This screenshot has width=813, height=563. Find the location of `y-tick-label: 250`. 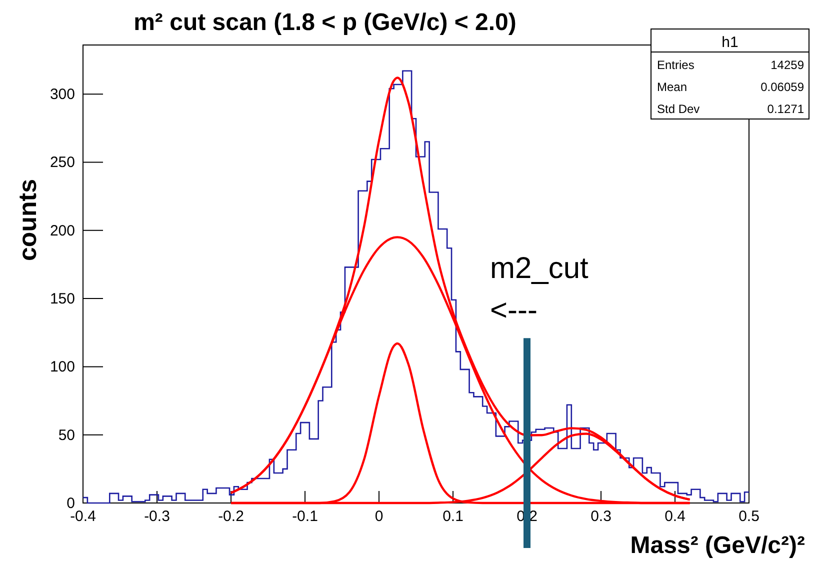

y-tick-label: 250 is located at coordinates (62, 163).